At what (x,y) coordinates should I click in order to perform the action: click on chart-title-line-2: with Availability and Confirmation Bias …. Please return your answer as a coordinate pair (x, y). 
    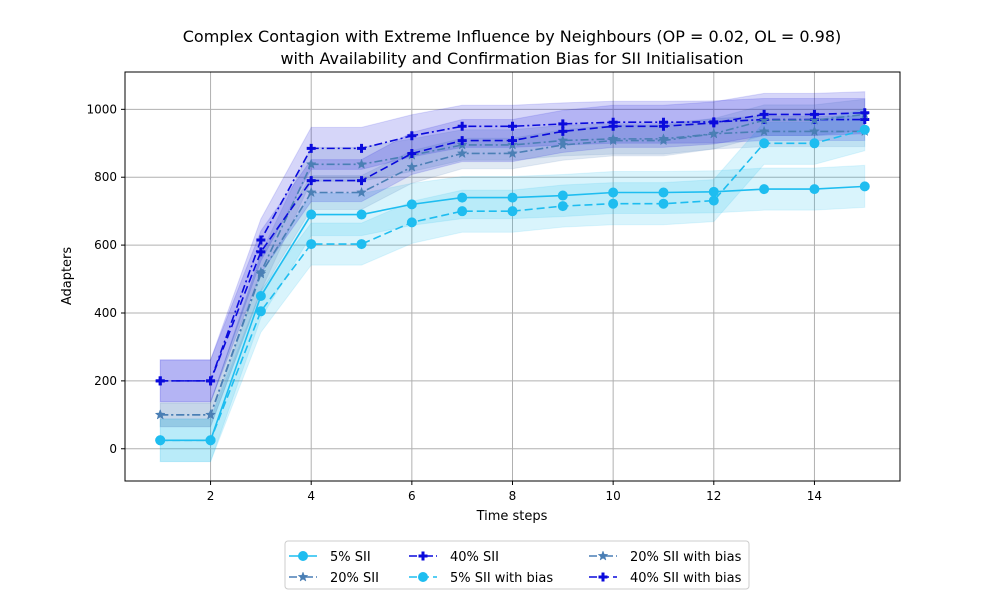
    Looking at the image, I should click on (511, 58).